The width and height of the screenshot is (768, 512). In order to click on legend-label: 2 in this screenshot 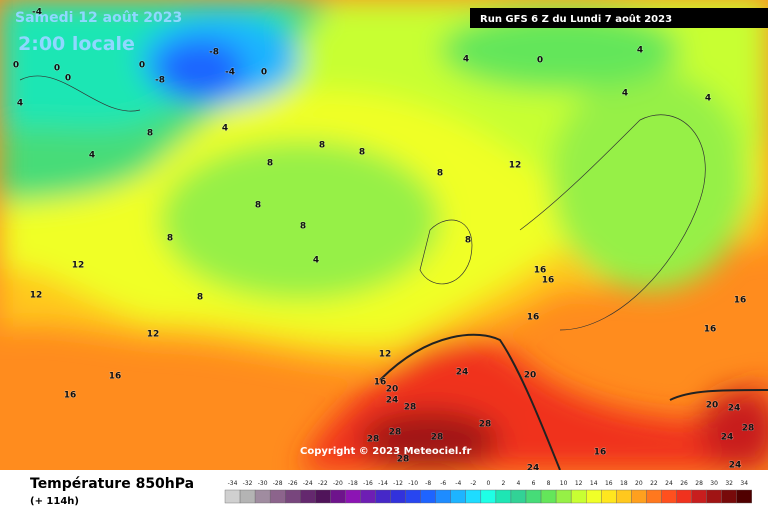, I will do `click(504, 483)`.